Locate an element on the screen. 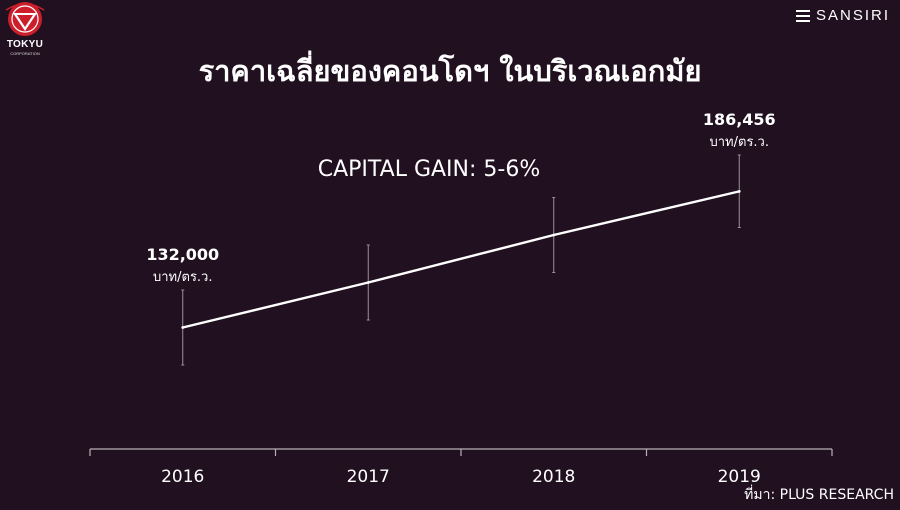  tokyu-logo-text: TOKYU is located at coordinates (25, 44).